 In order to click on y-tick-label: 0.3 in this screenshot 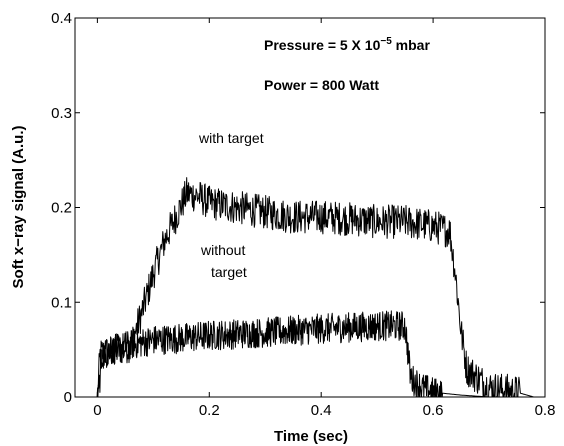, I will do `click(61, 113)`.